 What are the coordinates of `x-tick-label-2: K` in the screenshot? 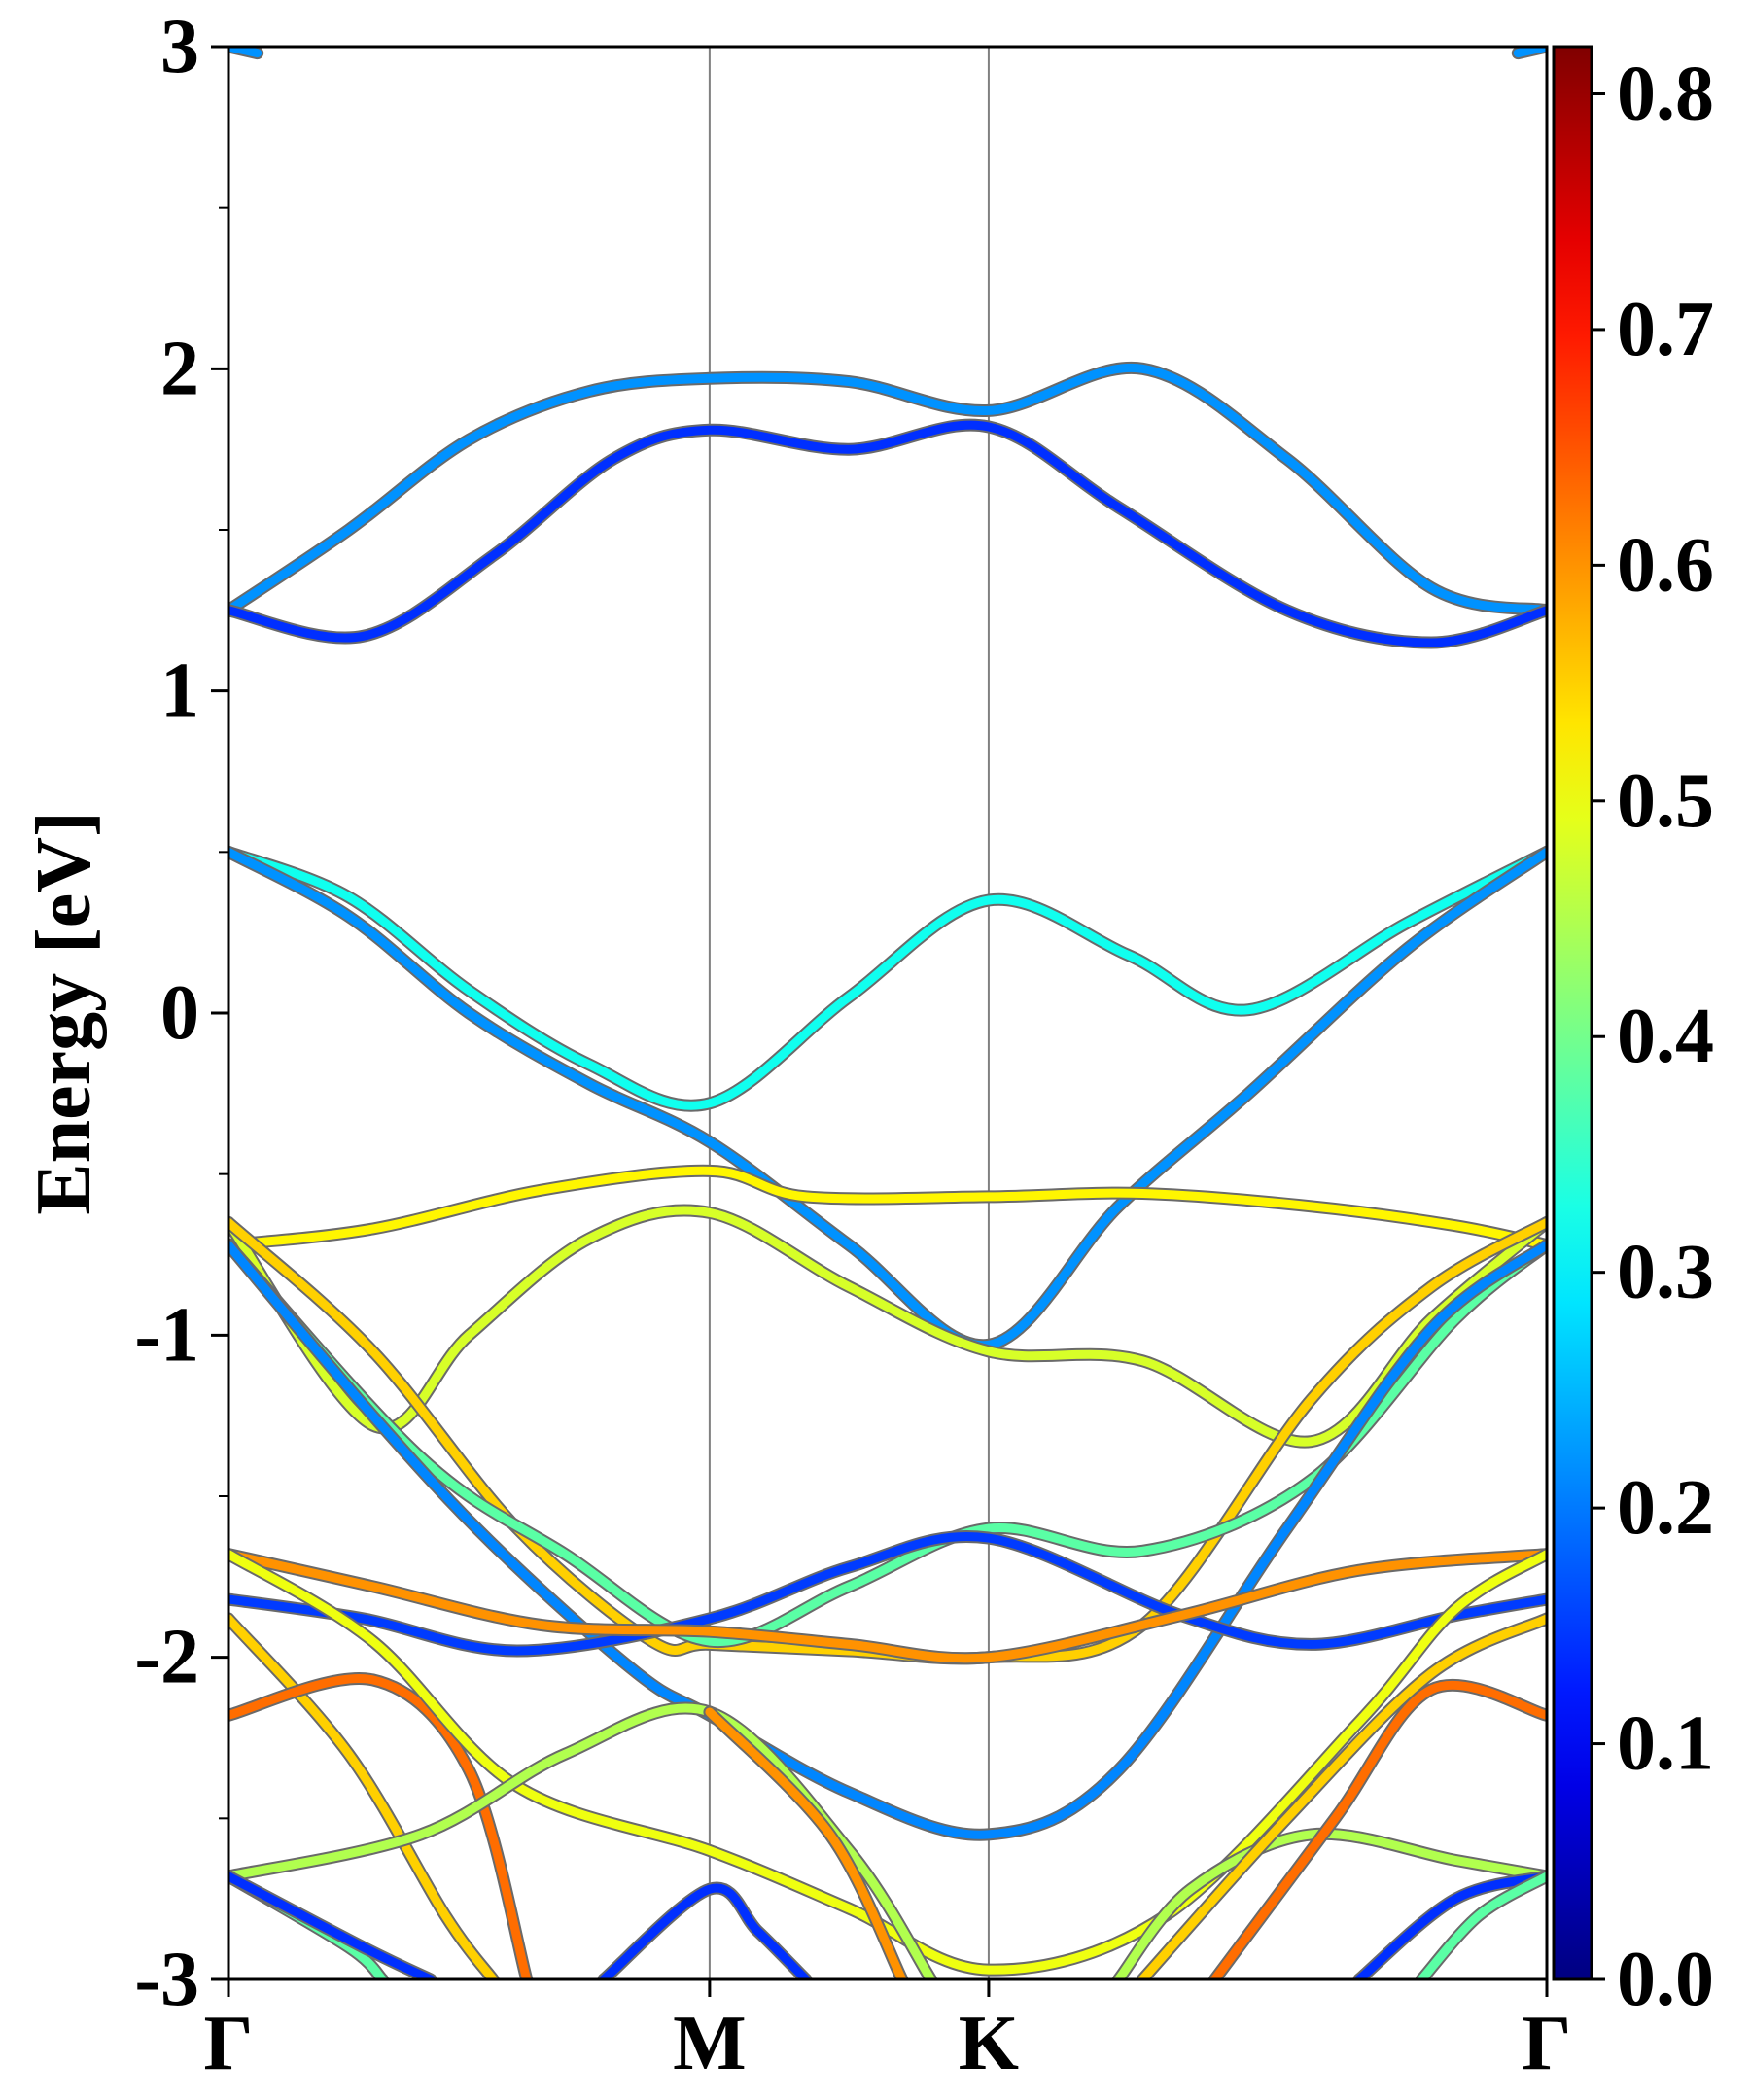 It's located at (989, 2043).